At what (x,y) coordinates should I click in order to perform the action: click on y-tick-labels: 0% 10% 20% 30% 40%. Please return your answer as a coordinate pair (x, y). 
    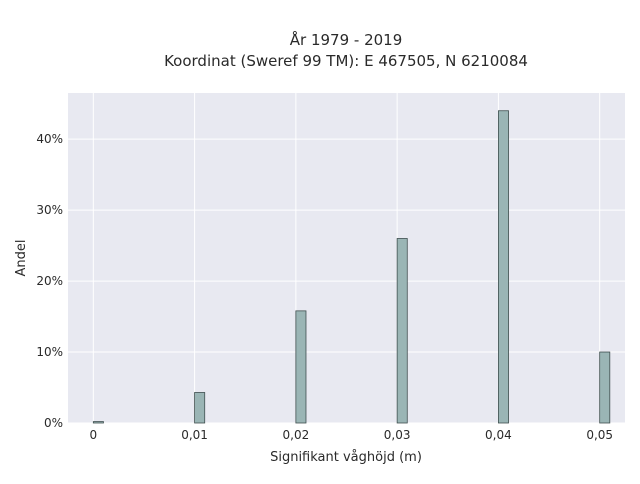
    Looking at the image, I should click on (49, 281).